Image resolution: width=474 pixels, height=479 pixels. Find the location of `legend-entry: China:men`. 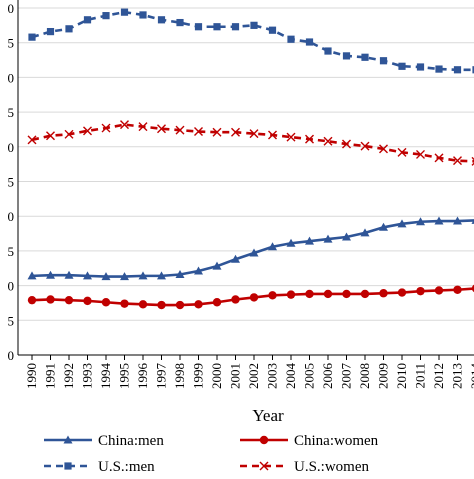

legend-entry: China:men is located at coordinates (104, 441).